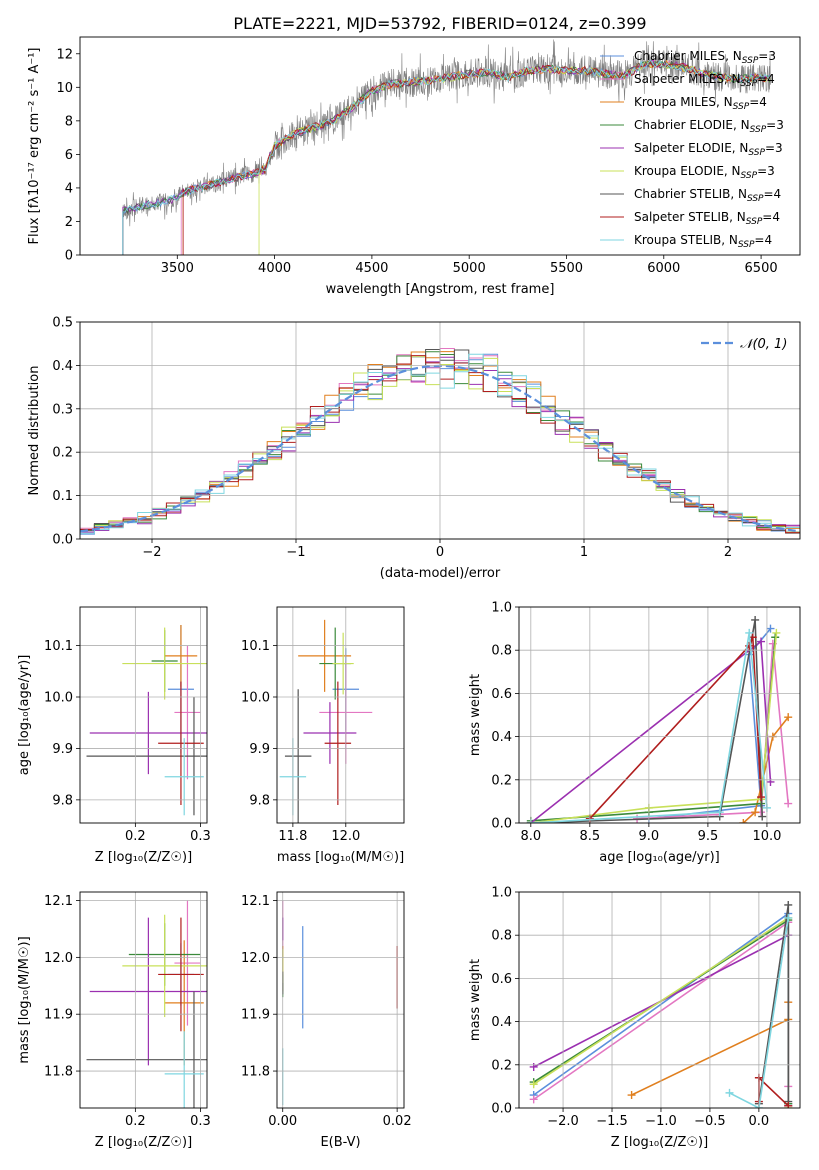 This screenshot has height=1170, width=819. I want to click on x-tick-label: 6500, so click(761, 268).